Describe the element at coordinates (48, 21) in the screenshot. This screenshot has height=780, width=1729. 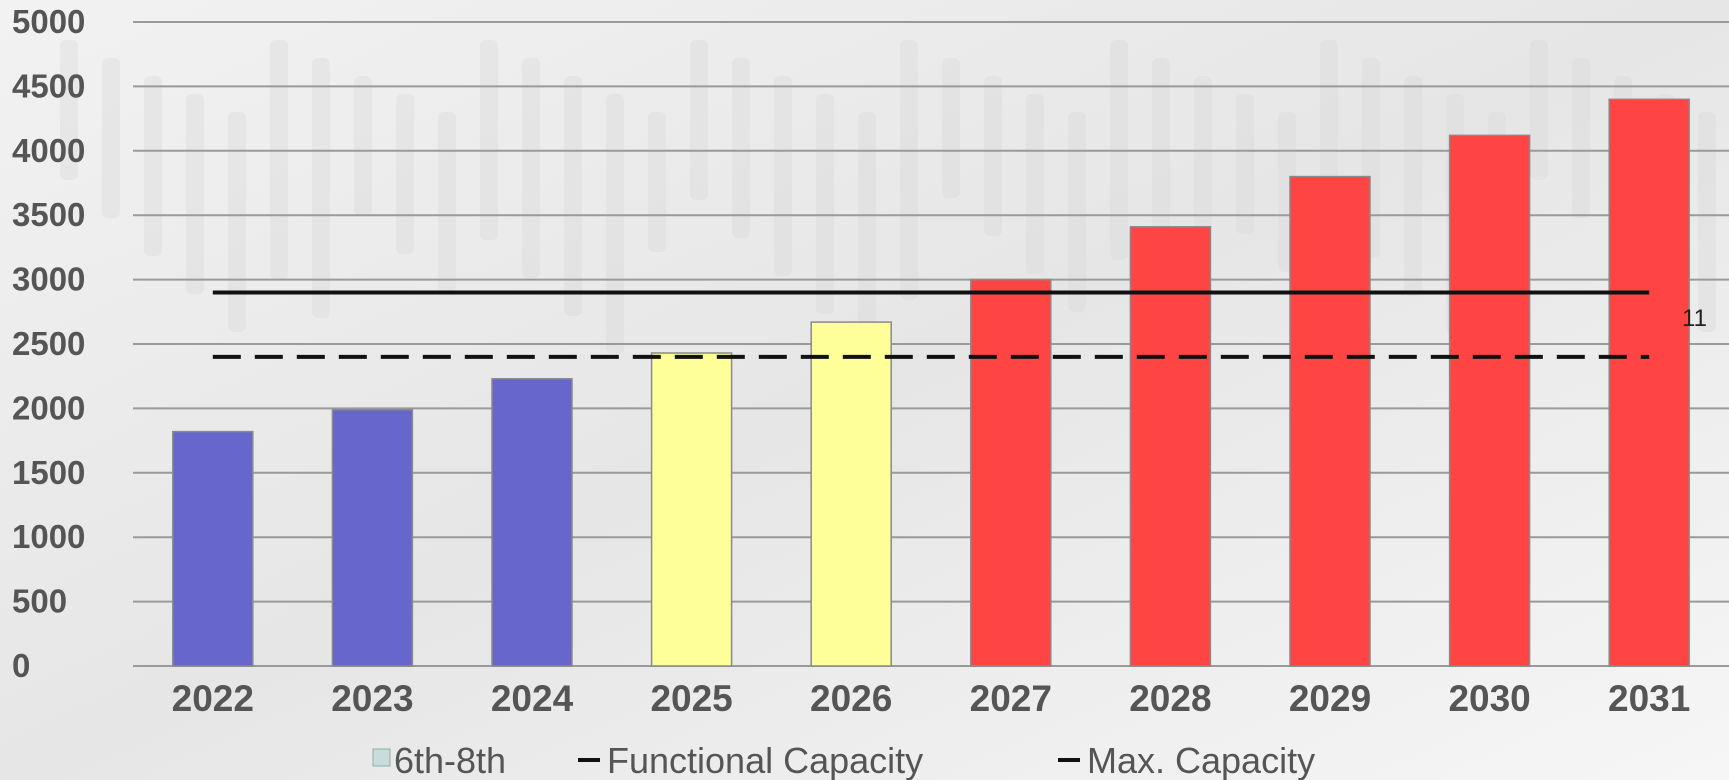
I see `y-tick-label: 5000` at that location.